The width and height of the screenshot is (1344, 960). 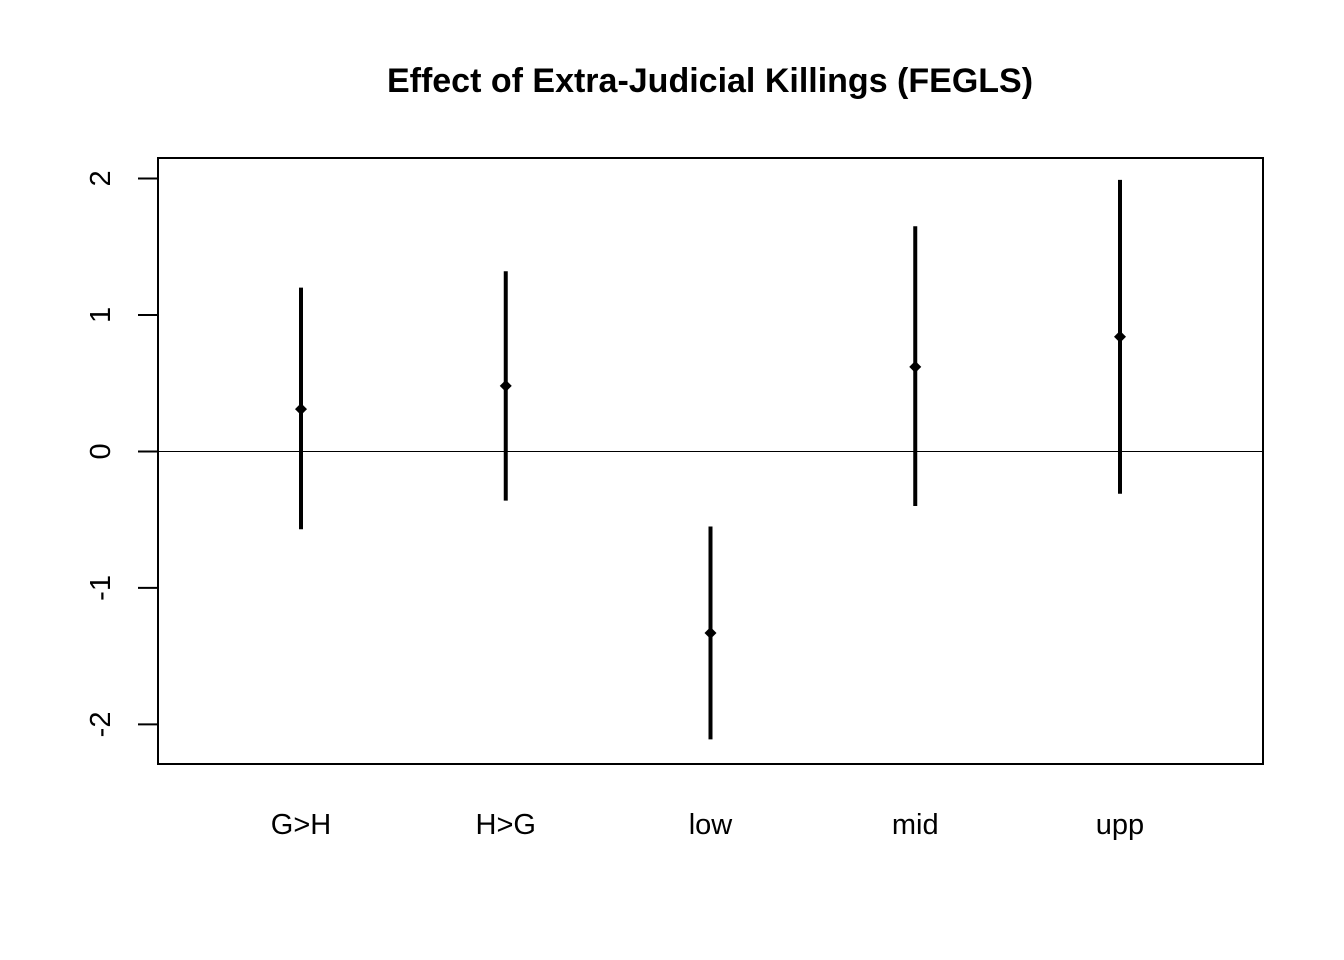 I want to click on x-axis: G>H H>G low mid upp, so click(x=707, y=825).